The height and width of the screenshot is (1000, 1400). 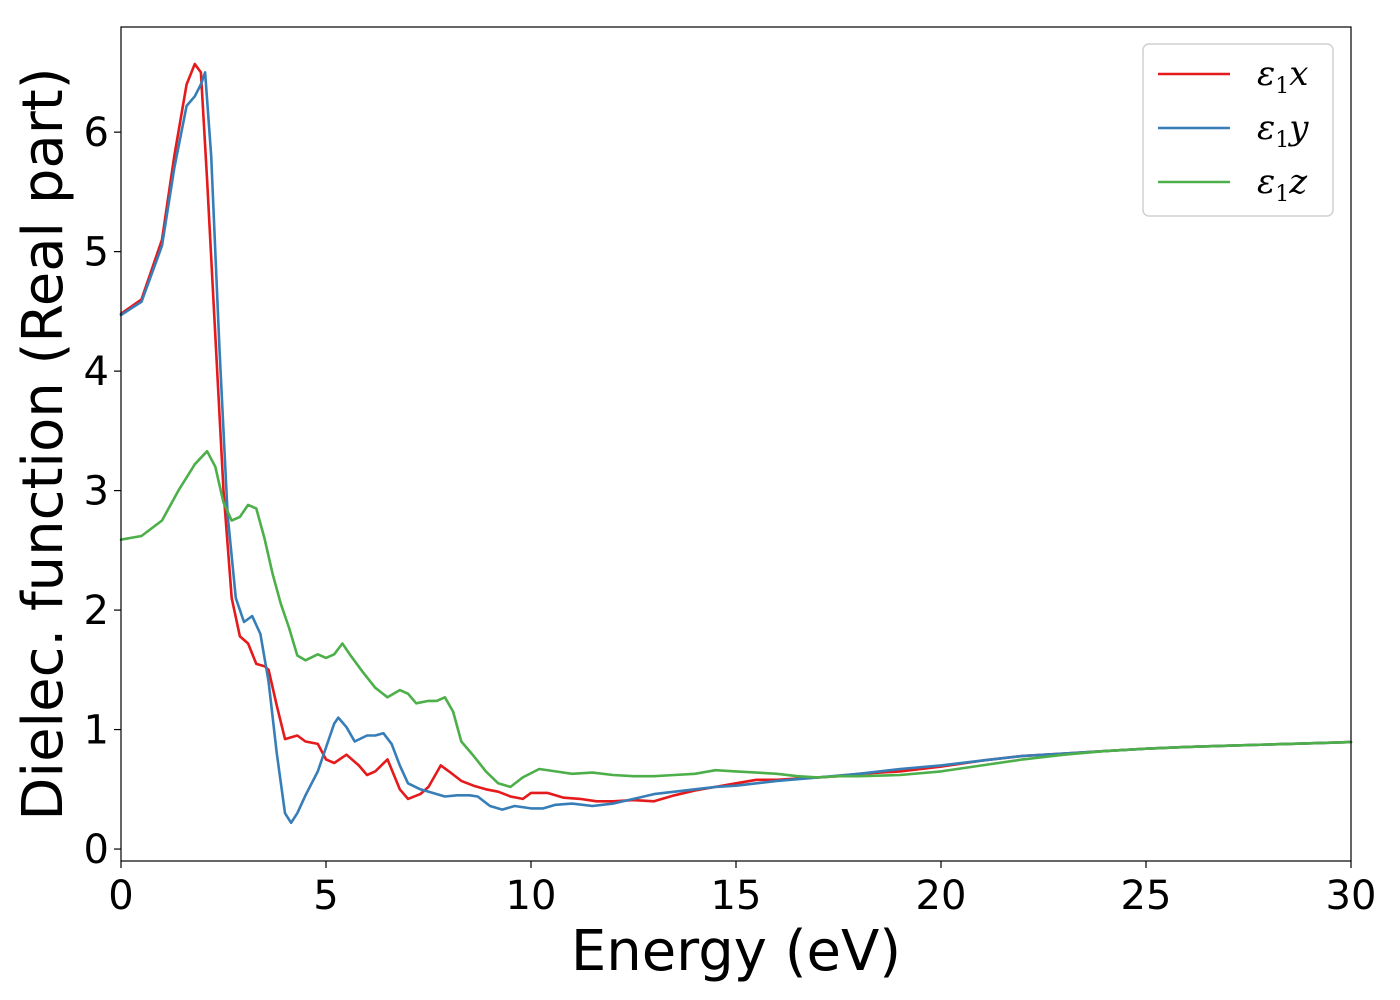 I want to click on y-tick-label: 5, so click(x=96, y=253).